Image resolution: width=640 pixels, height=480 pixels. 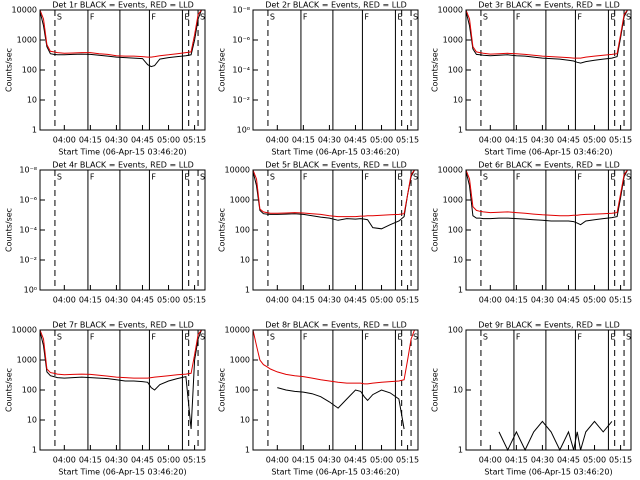 I want to click on panel-title: Det 6r BLACK = Events, RED = LLD, so click(x=549, y=165).